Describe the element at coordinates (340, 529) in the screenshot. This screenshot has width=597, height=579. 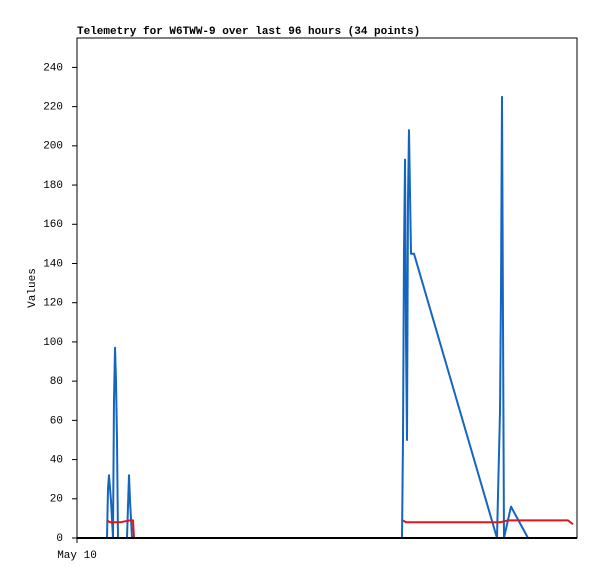
I see `data-line` at that location.